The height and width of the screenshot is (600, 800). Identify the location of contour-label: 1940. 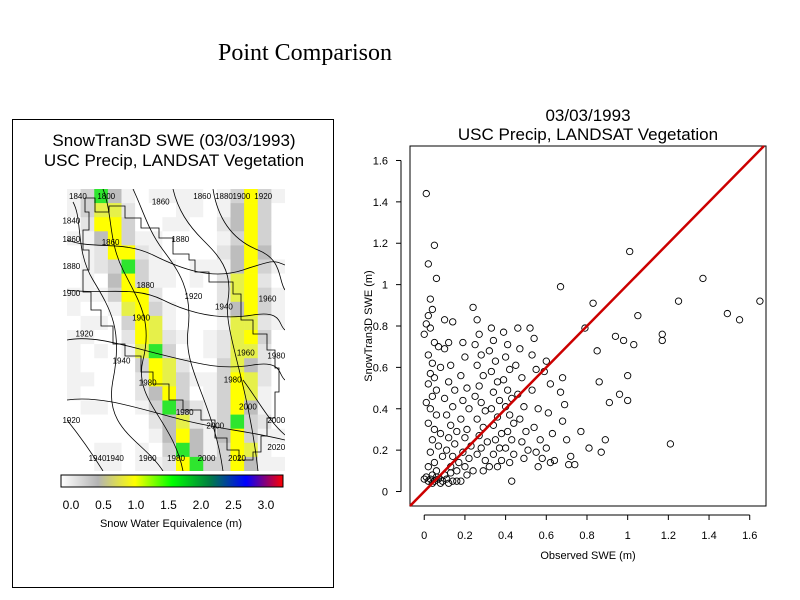
(122, 361).